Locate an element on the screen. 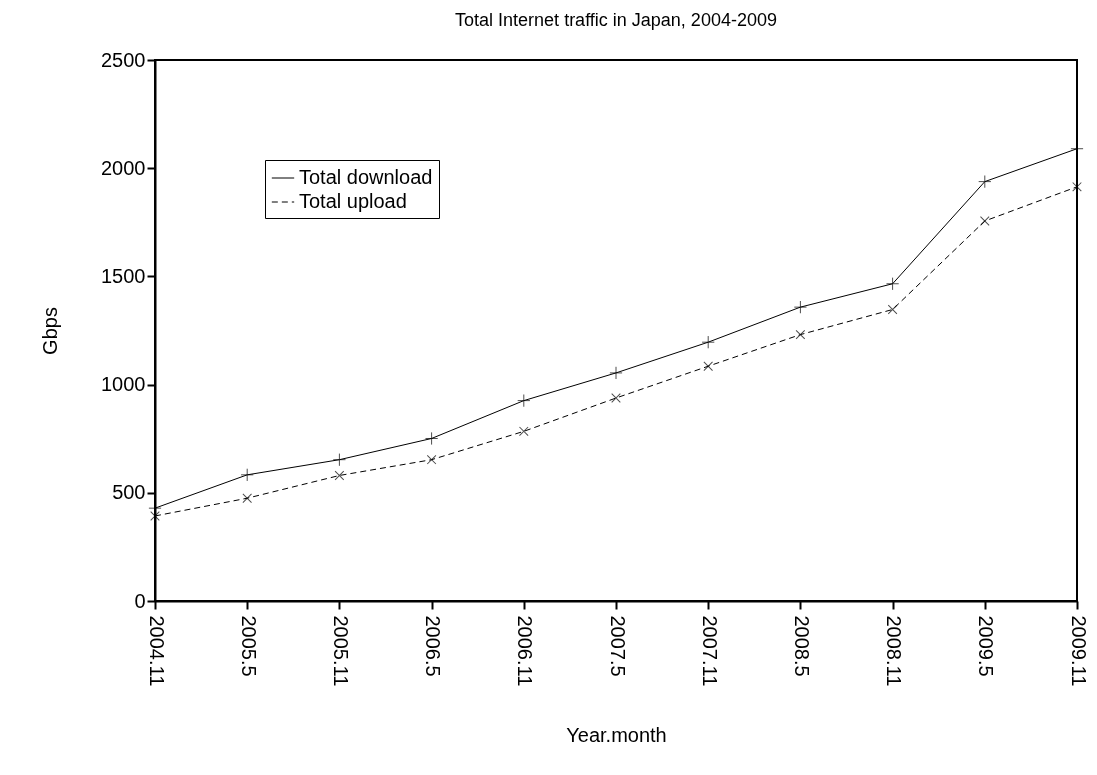 This screenshot has width=1097, height=775. y-axis-title: Gbps is located at coordinates (50, 331).